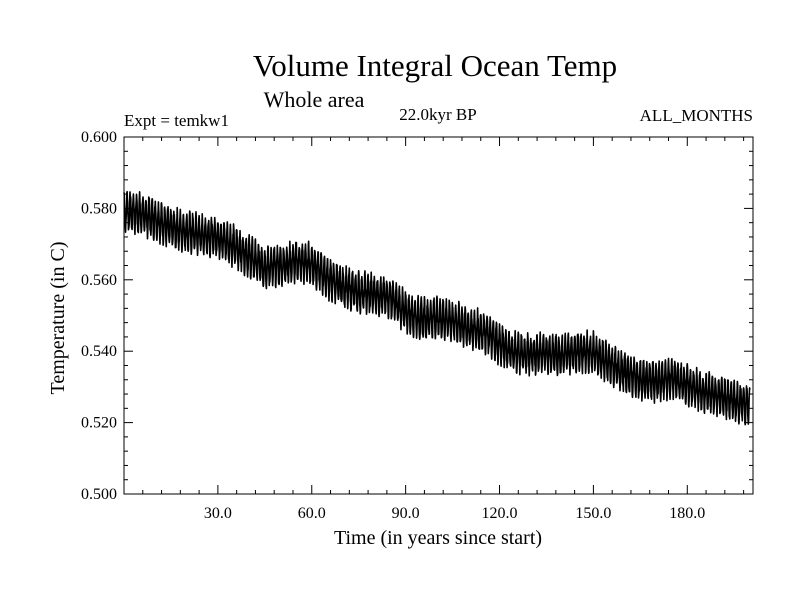 The height and width of the screenshot is (605, 800). What do you see at coordinates (435, 65) in the screenshot?
I see `chart-title: Volume Integral Ocean Temp` at bounding box center [435, 65].